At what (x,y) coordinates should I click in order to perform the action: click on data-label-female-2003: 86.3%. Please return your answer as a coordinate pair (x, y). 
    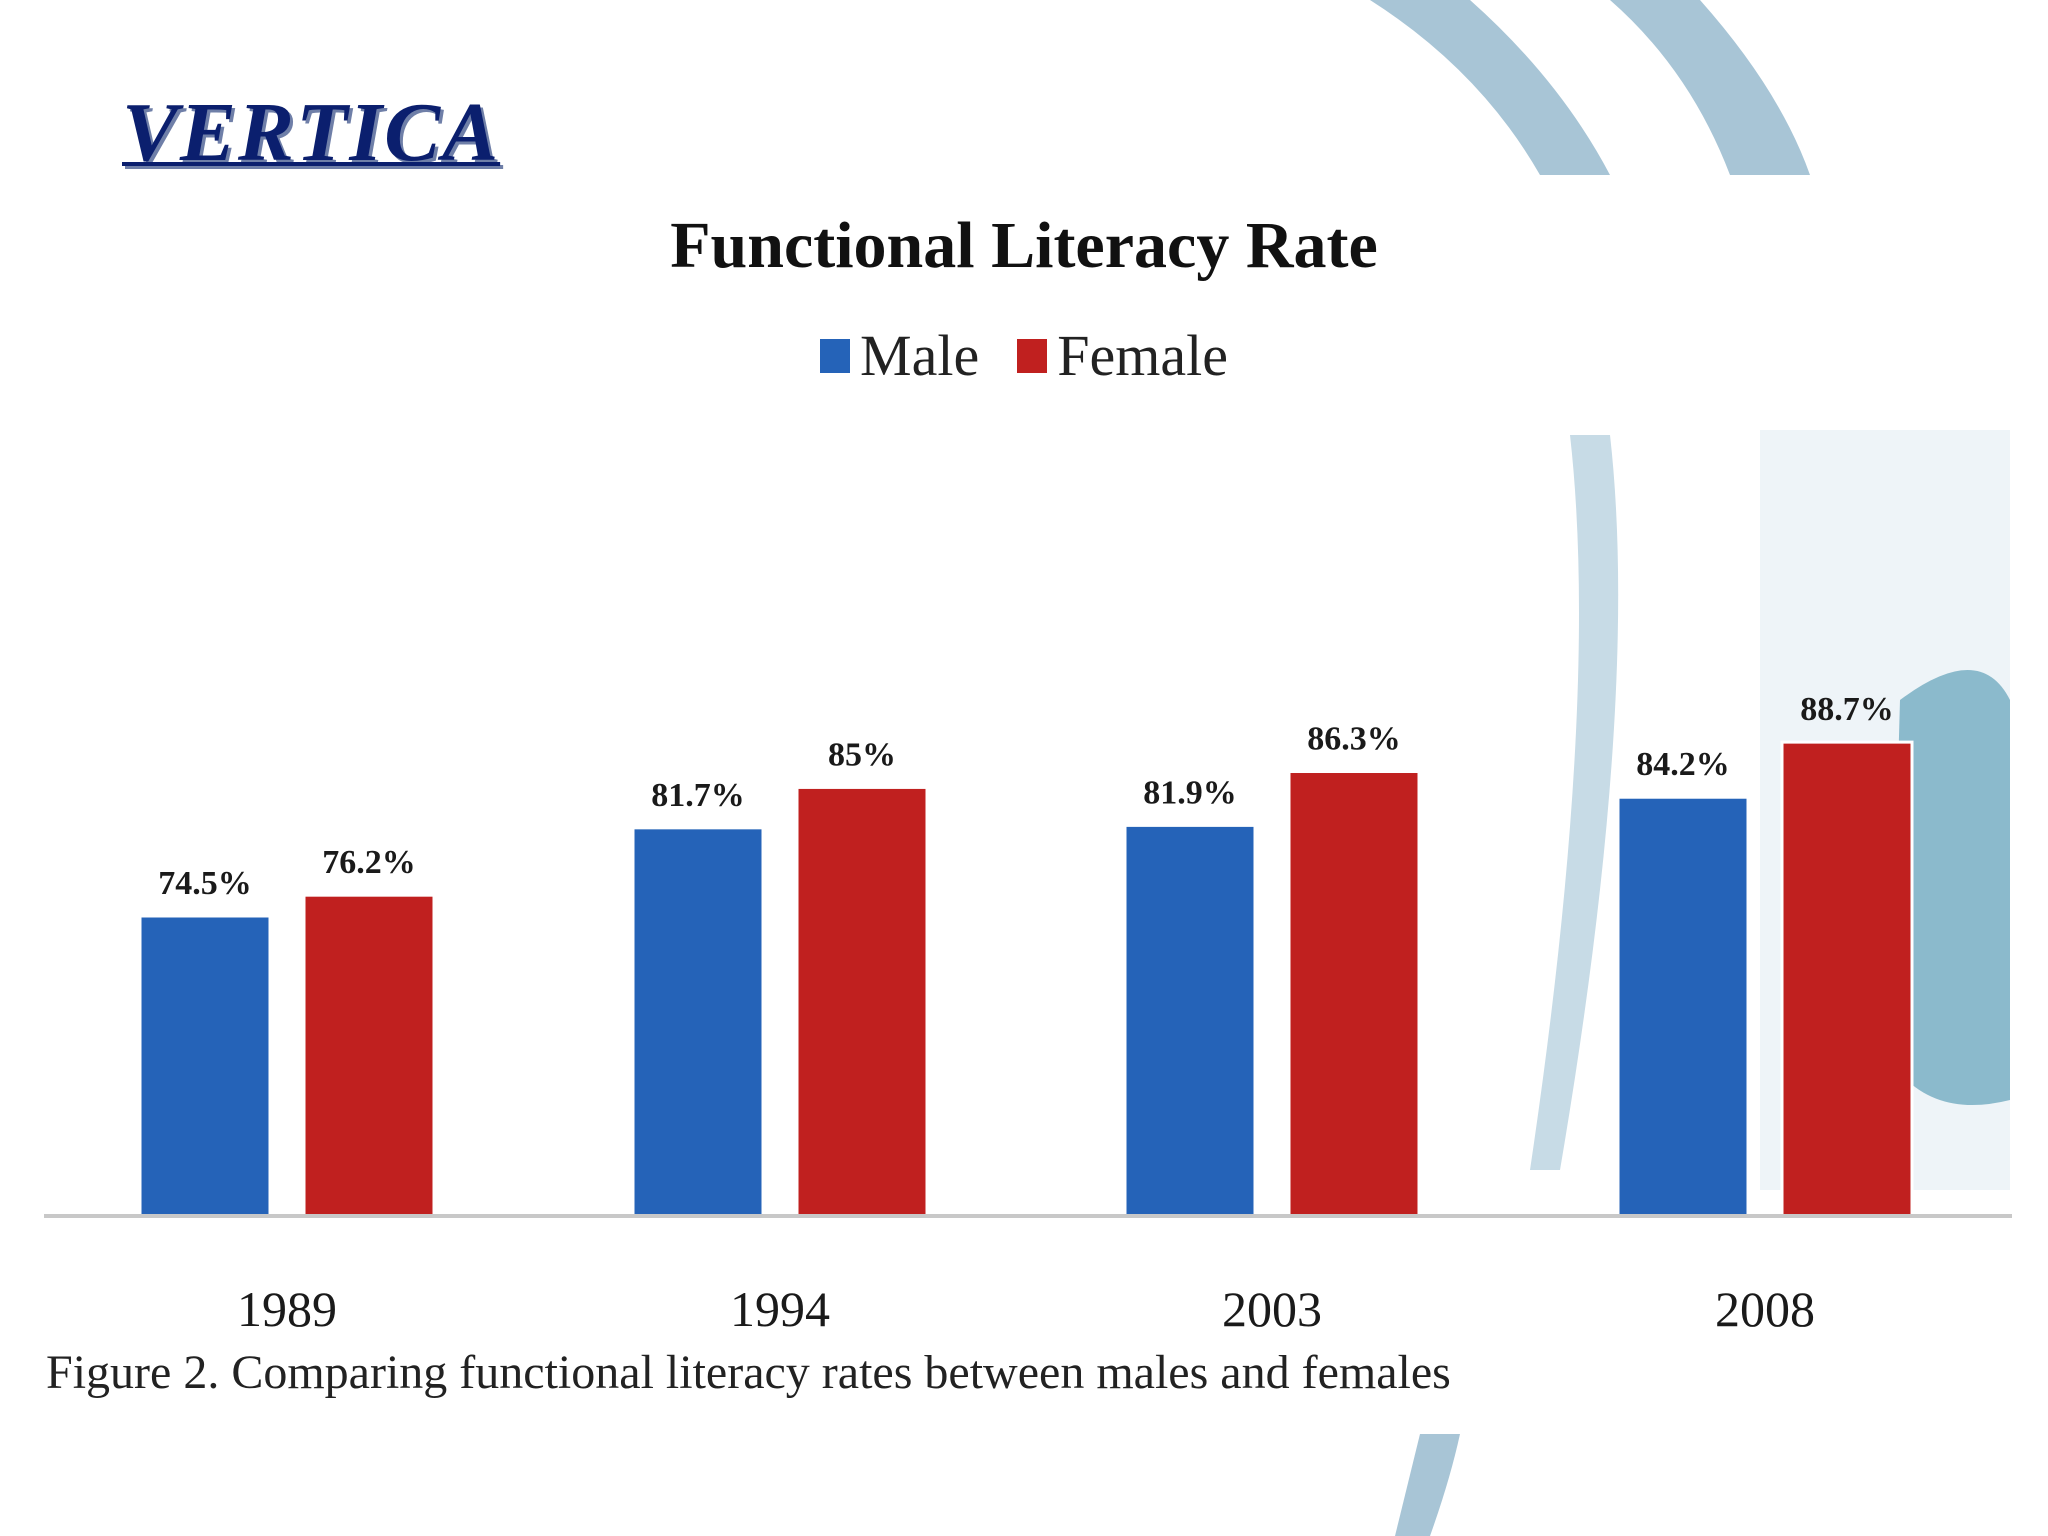
    Looking at the image, I should click on (1354, 739).